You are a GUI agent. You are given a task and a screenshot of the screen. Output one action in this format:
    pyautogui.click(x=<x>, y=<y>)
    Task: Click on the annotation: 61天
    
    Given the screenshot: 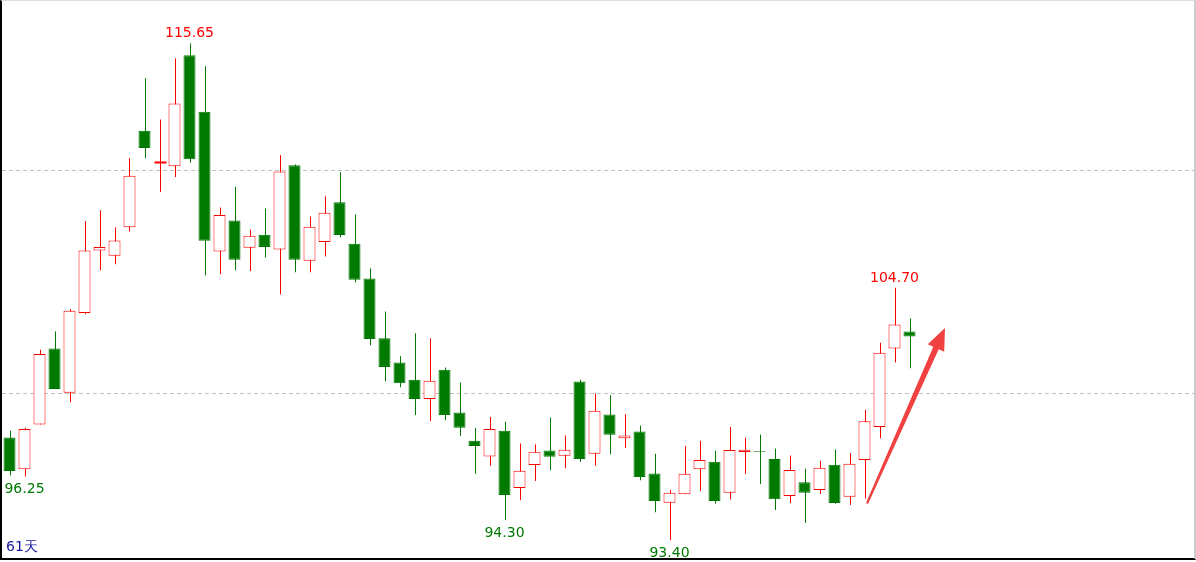 What is the action you would take?
    pyautogui.click(x=22, y=547)
    